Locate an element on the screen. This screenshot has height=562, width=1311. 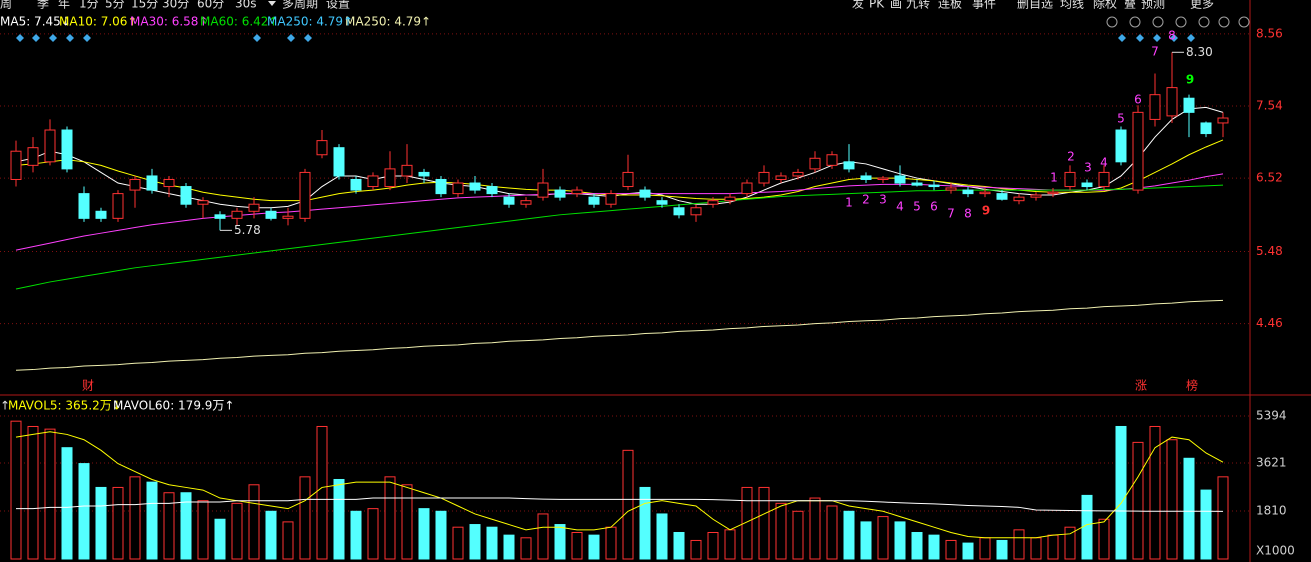
toolbar-button: 设置 is located at coordinates (338, 5).